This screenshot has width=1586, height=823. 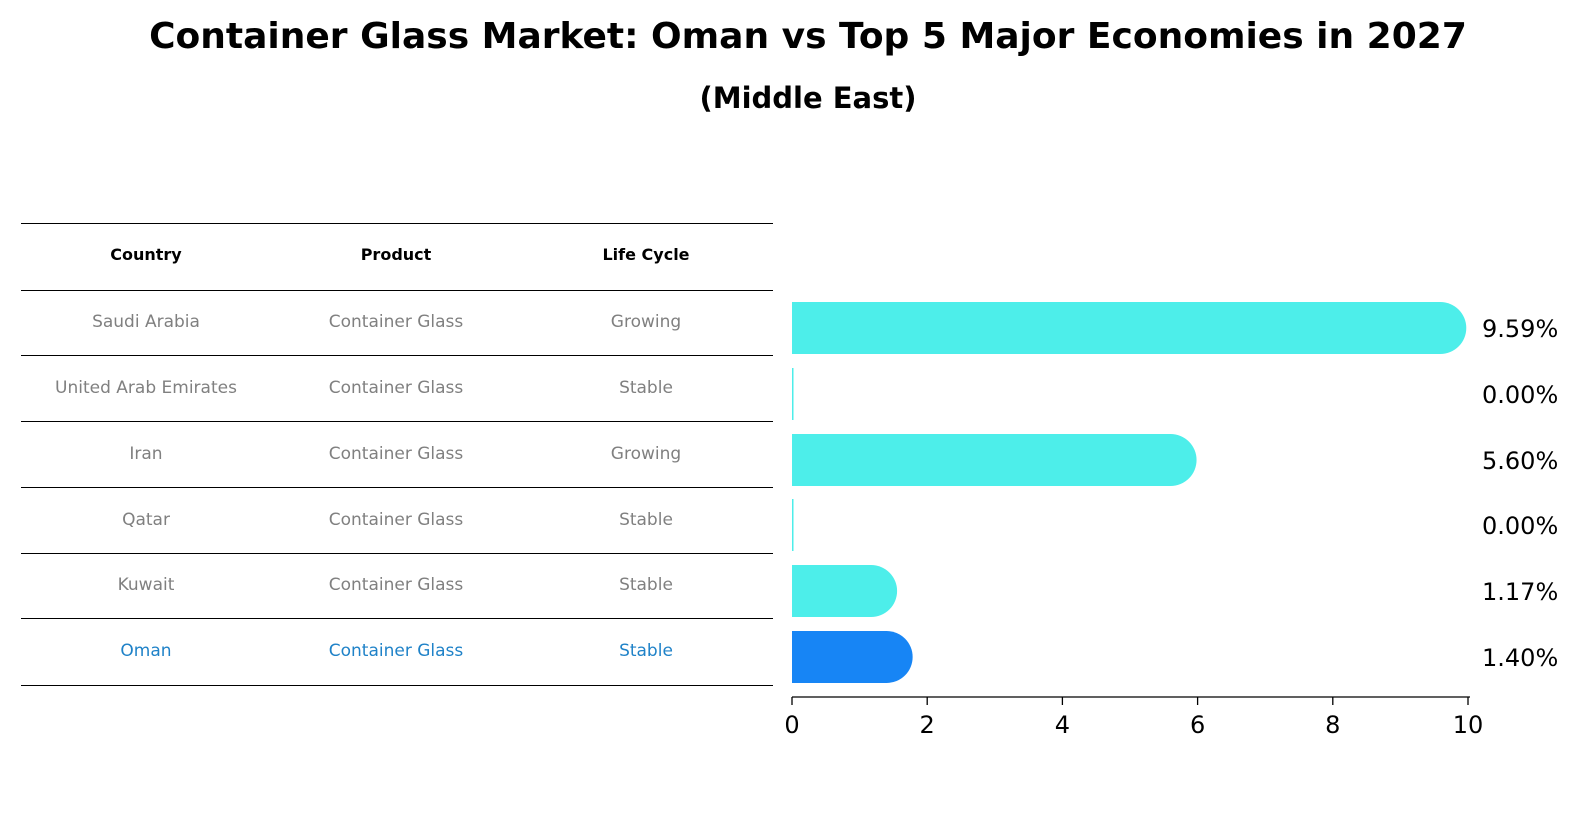 I want to click on bar-highlight, so click(x=852, y=657).